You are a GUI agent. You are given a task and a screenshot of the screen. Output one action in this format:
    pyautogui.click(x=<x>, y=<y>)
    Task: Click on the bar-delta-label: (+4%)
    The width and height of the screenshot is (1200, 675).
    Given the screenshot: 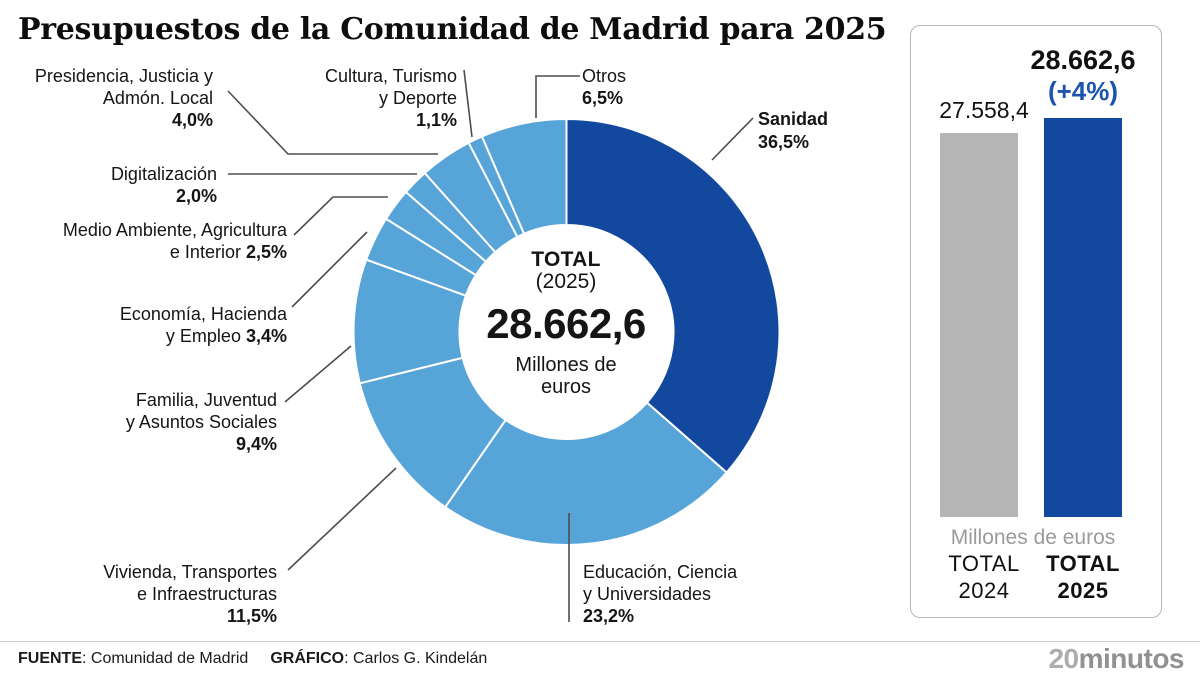 What is the action you would take?
    pyautogui.click(x=1083, y=91)
    